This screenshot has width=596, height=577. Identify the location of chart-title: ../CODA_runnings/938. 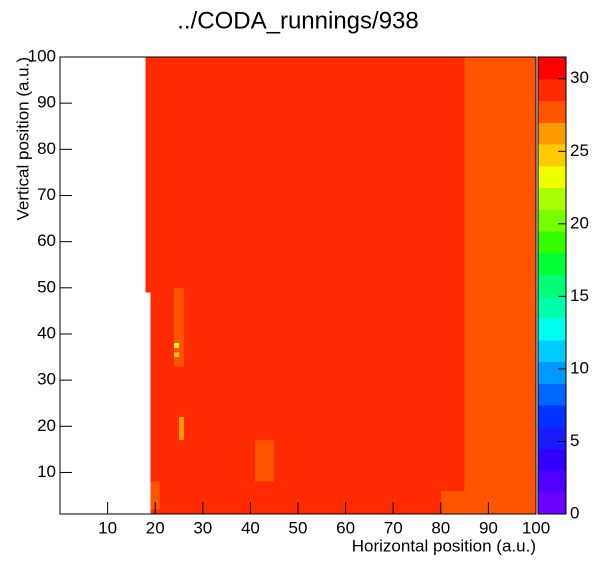
(297, 20).